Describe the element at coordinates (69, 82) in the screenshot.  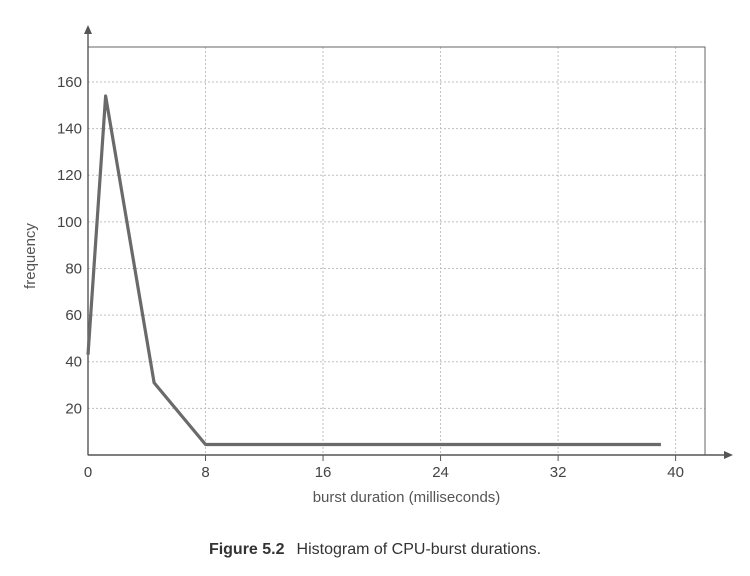
I see `y-tick-label: 160` at that location.